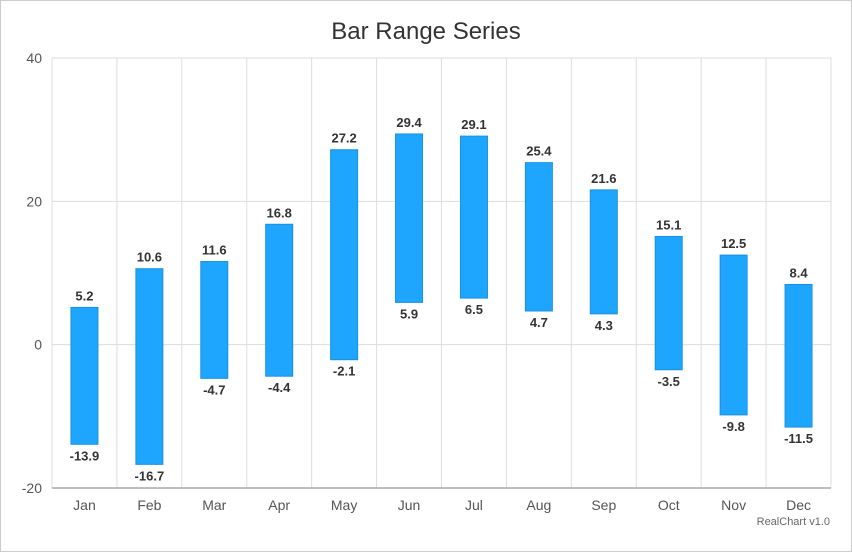 This screenshot has height=552, width=852. I want to click on high-value-label: 29.1, so click(473, 124).